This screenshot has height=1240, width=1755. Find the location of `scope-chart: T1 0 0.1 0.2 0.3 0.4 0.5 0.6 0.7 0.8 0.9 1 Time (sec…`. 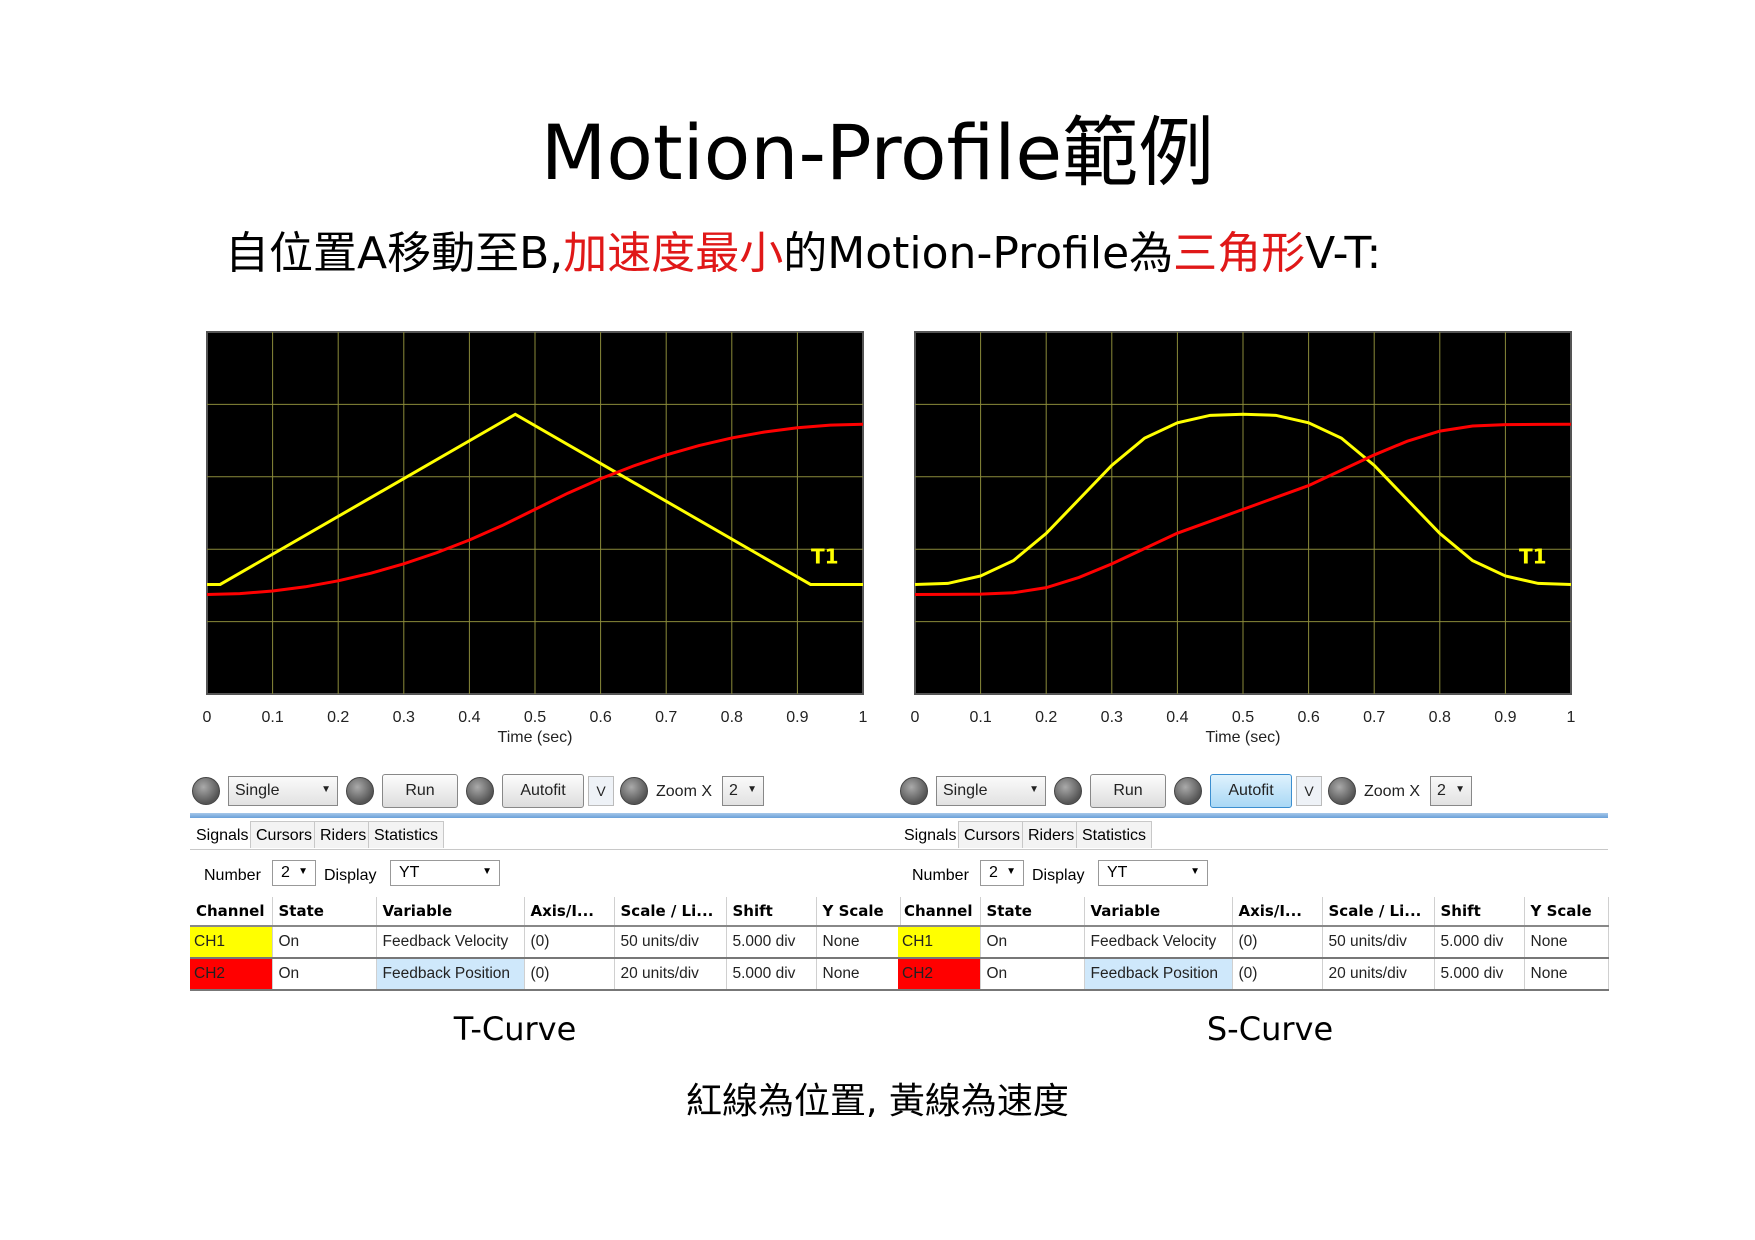

scope-chart: T1 0 0.1 0.2 0.3 0.4 0.5 0.6 0.7 0.8 0.9 1 Time (sec… is located at coordinates (535, 538).